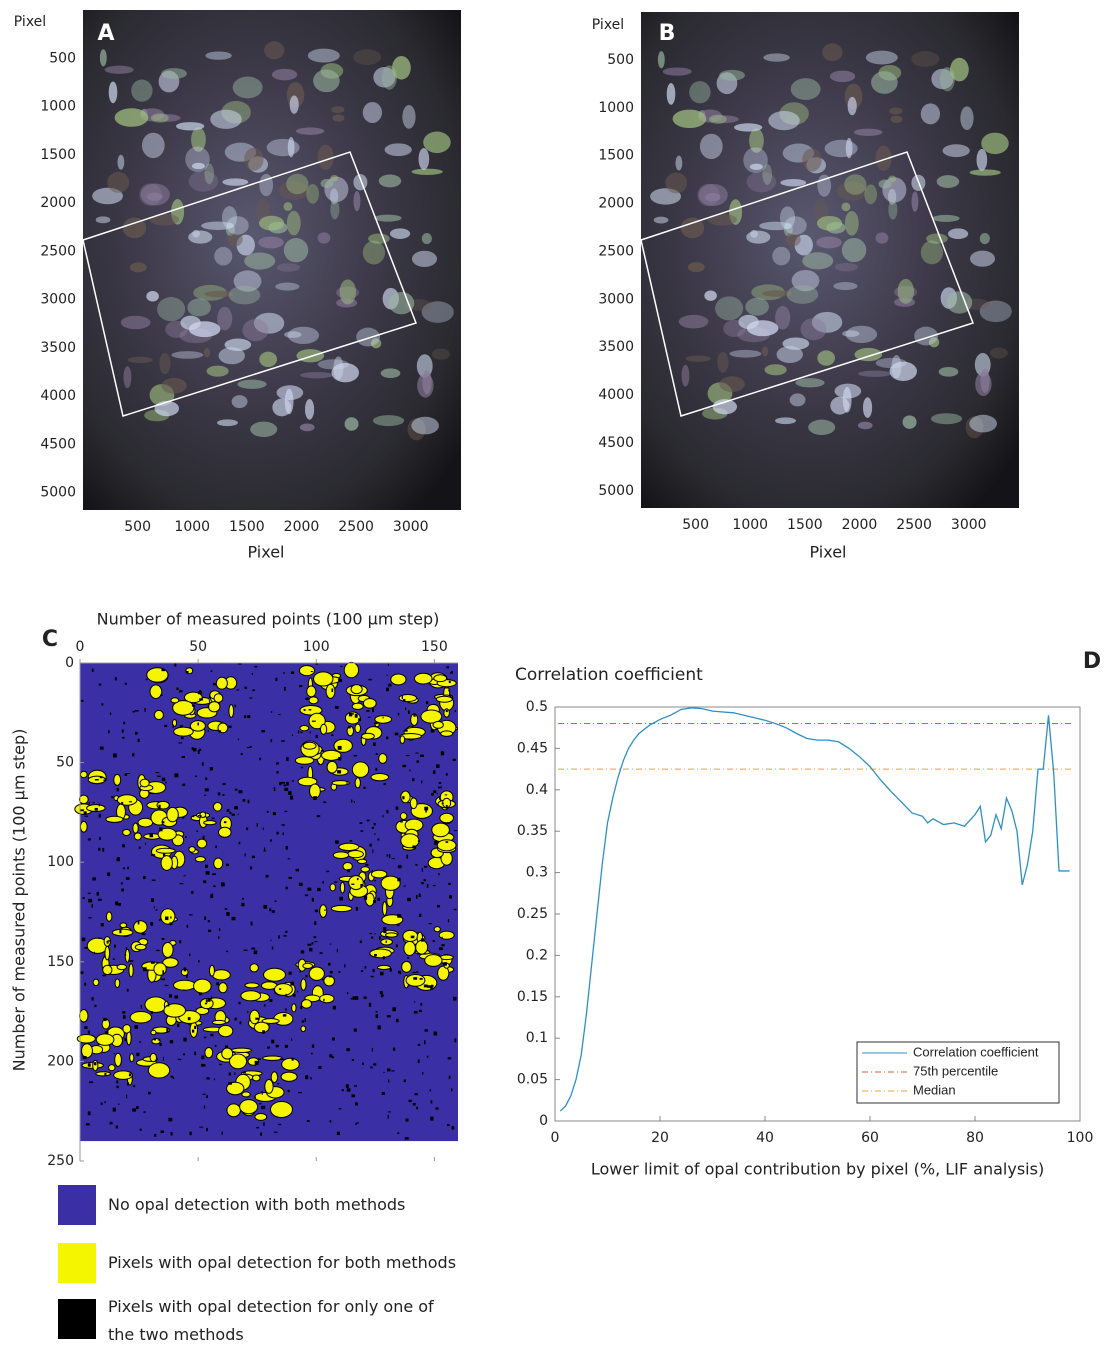 The image size is (1105, 1349). I want to click on legend-label: No opal detection with both methods, so click(257, 1204).